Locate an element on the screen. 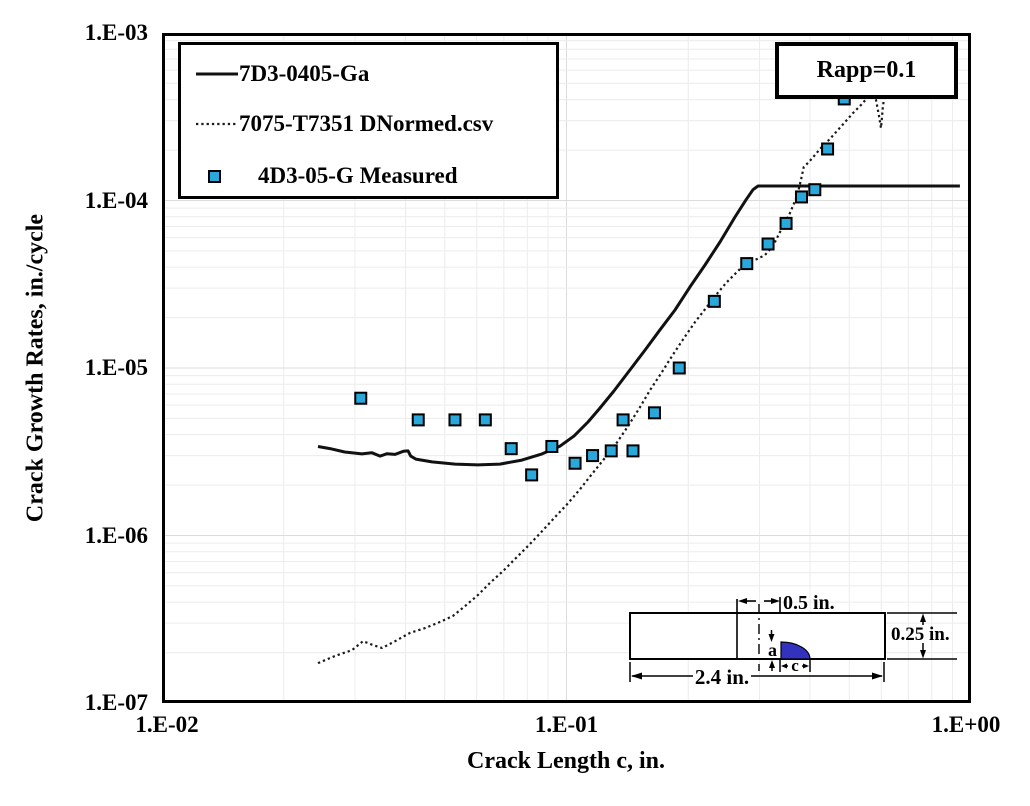  annotation-text: Rapp=0.1 is located at coordinates (866, 70).